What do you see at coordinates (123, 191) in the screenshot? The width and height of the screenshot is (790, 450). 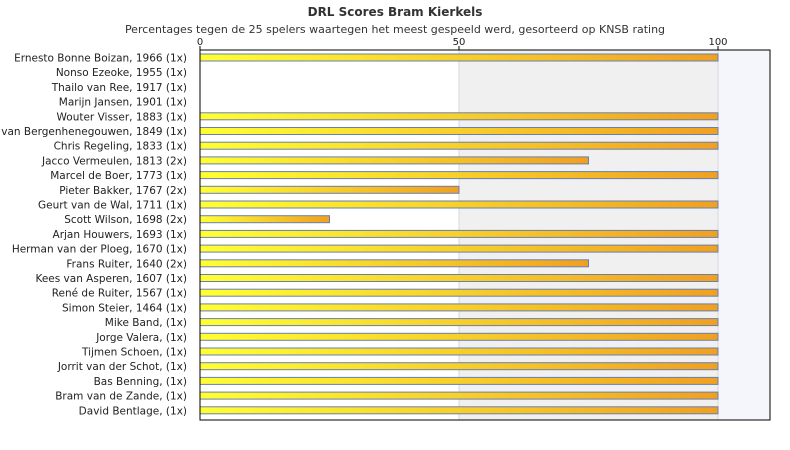 I see `category-label: Pieter Bakker, 1767 (2x)` at bounding box center [123, 191].